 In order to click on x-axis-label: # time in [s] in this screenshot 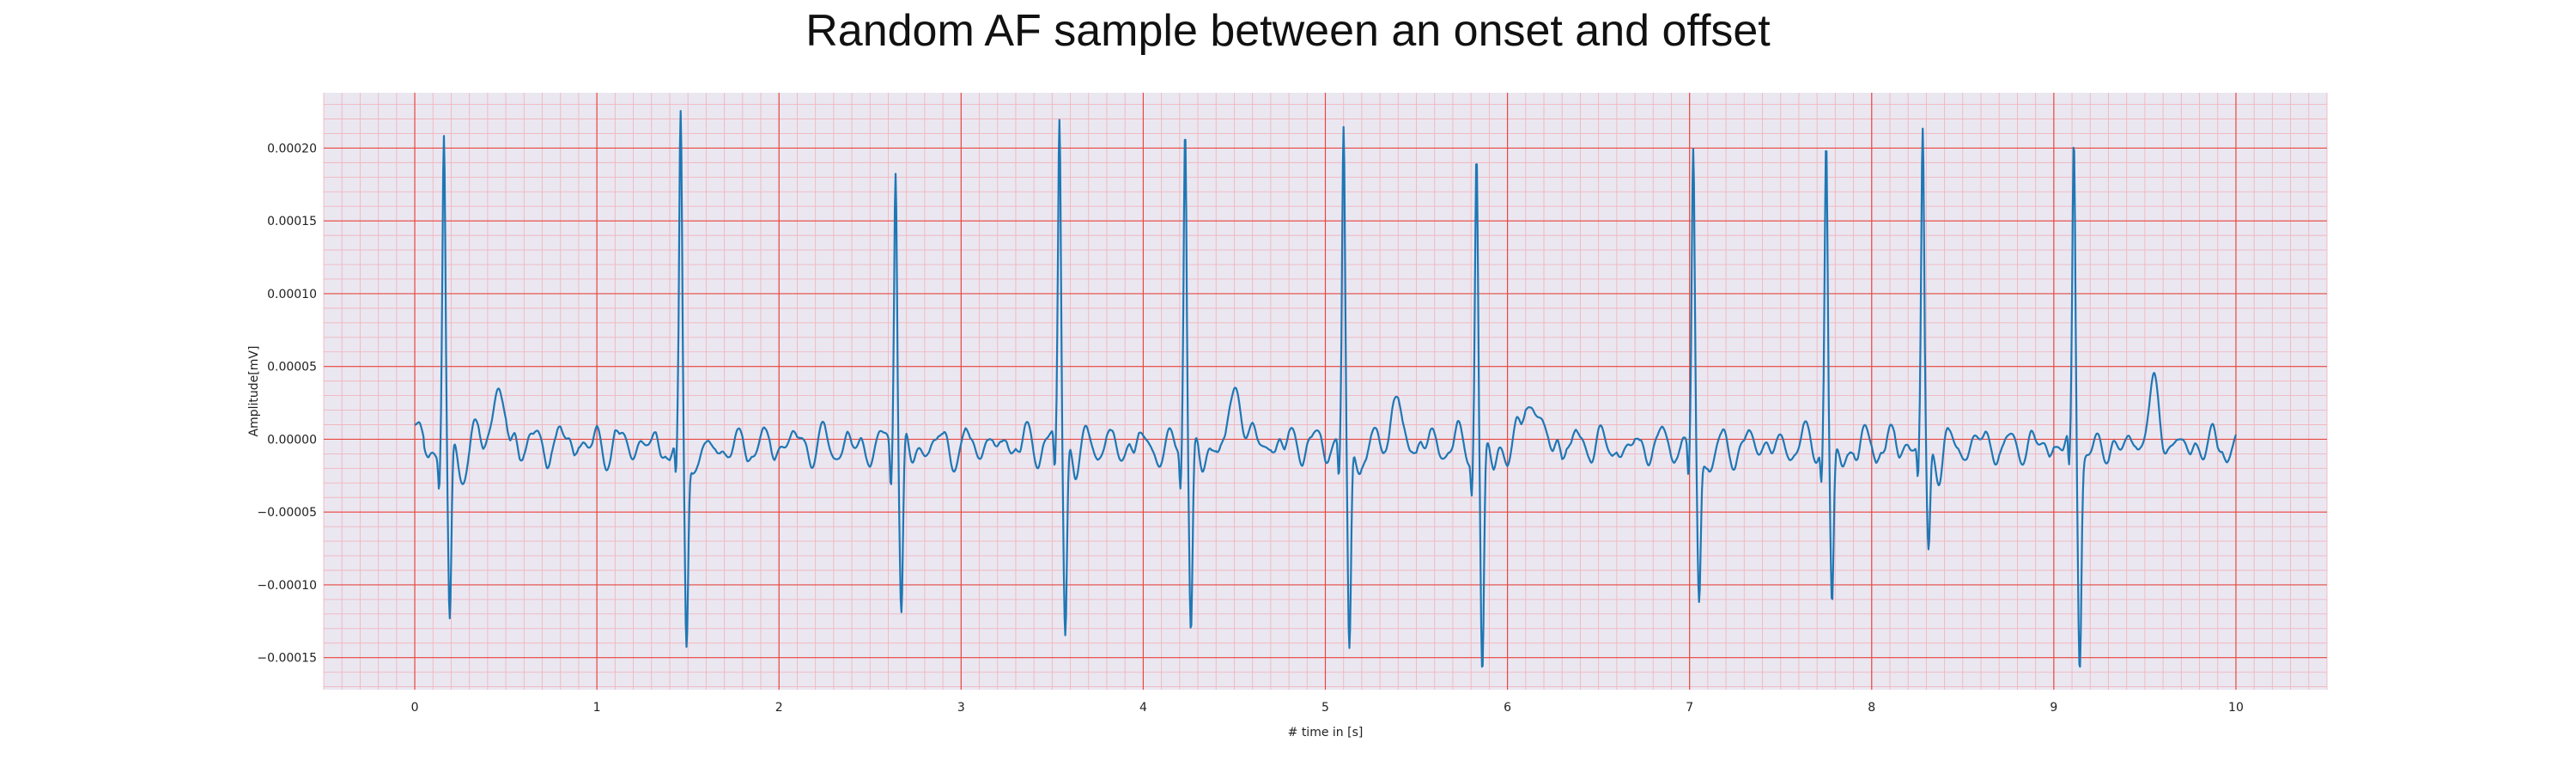, I will do `click(1326, 733)`.